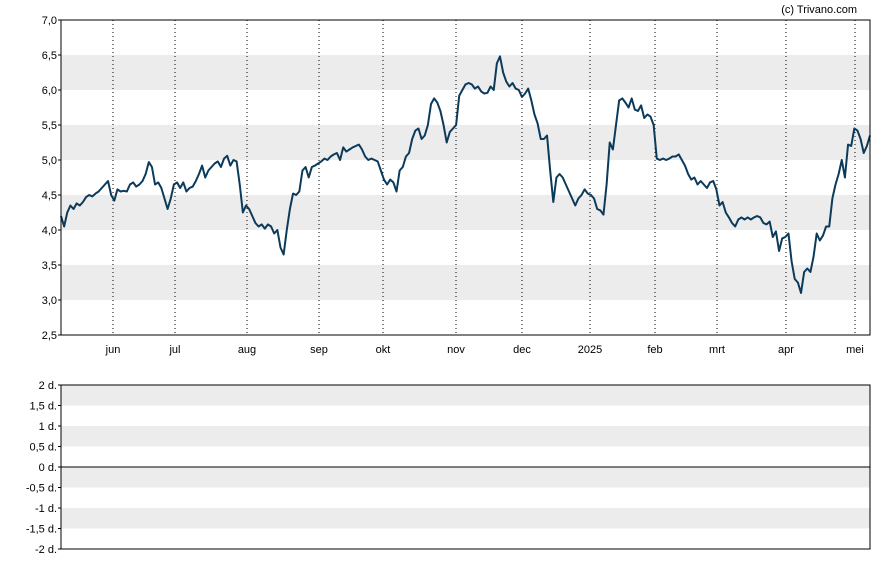  What do you see at coordinates (43, 448) in the screenshot?
I see `y-tick-label: 0,5 d.` at bounding box center [43, 448].